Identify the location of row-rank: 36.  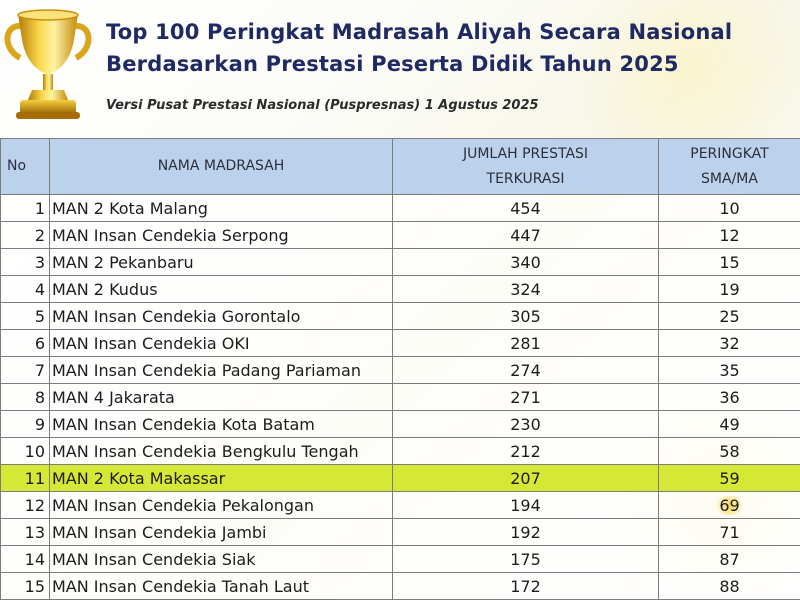
(729, 397).